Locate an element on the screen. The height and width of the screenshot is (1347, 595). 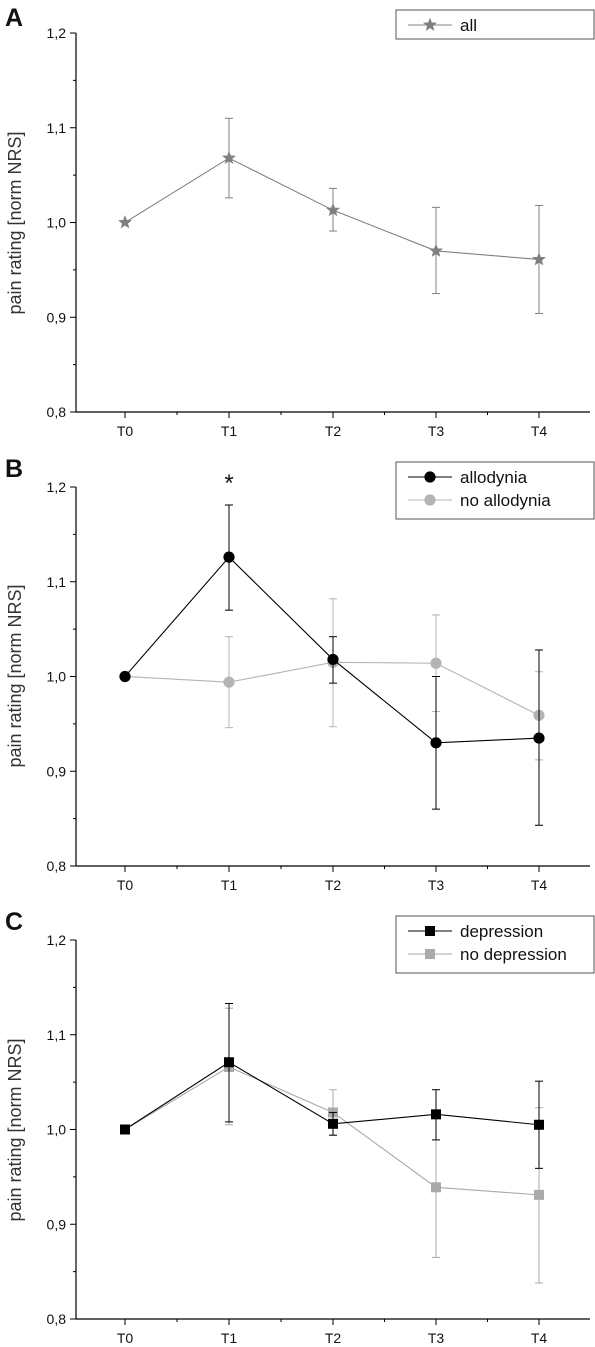
panel-letter-b: B is located at coordinates (14, 469).